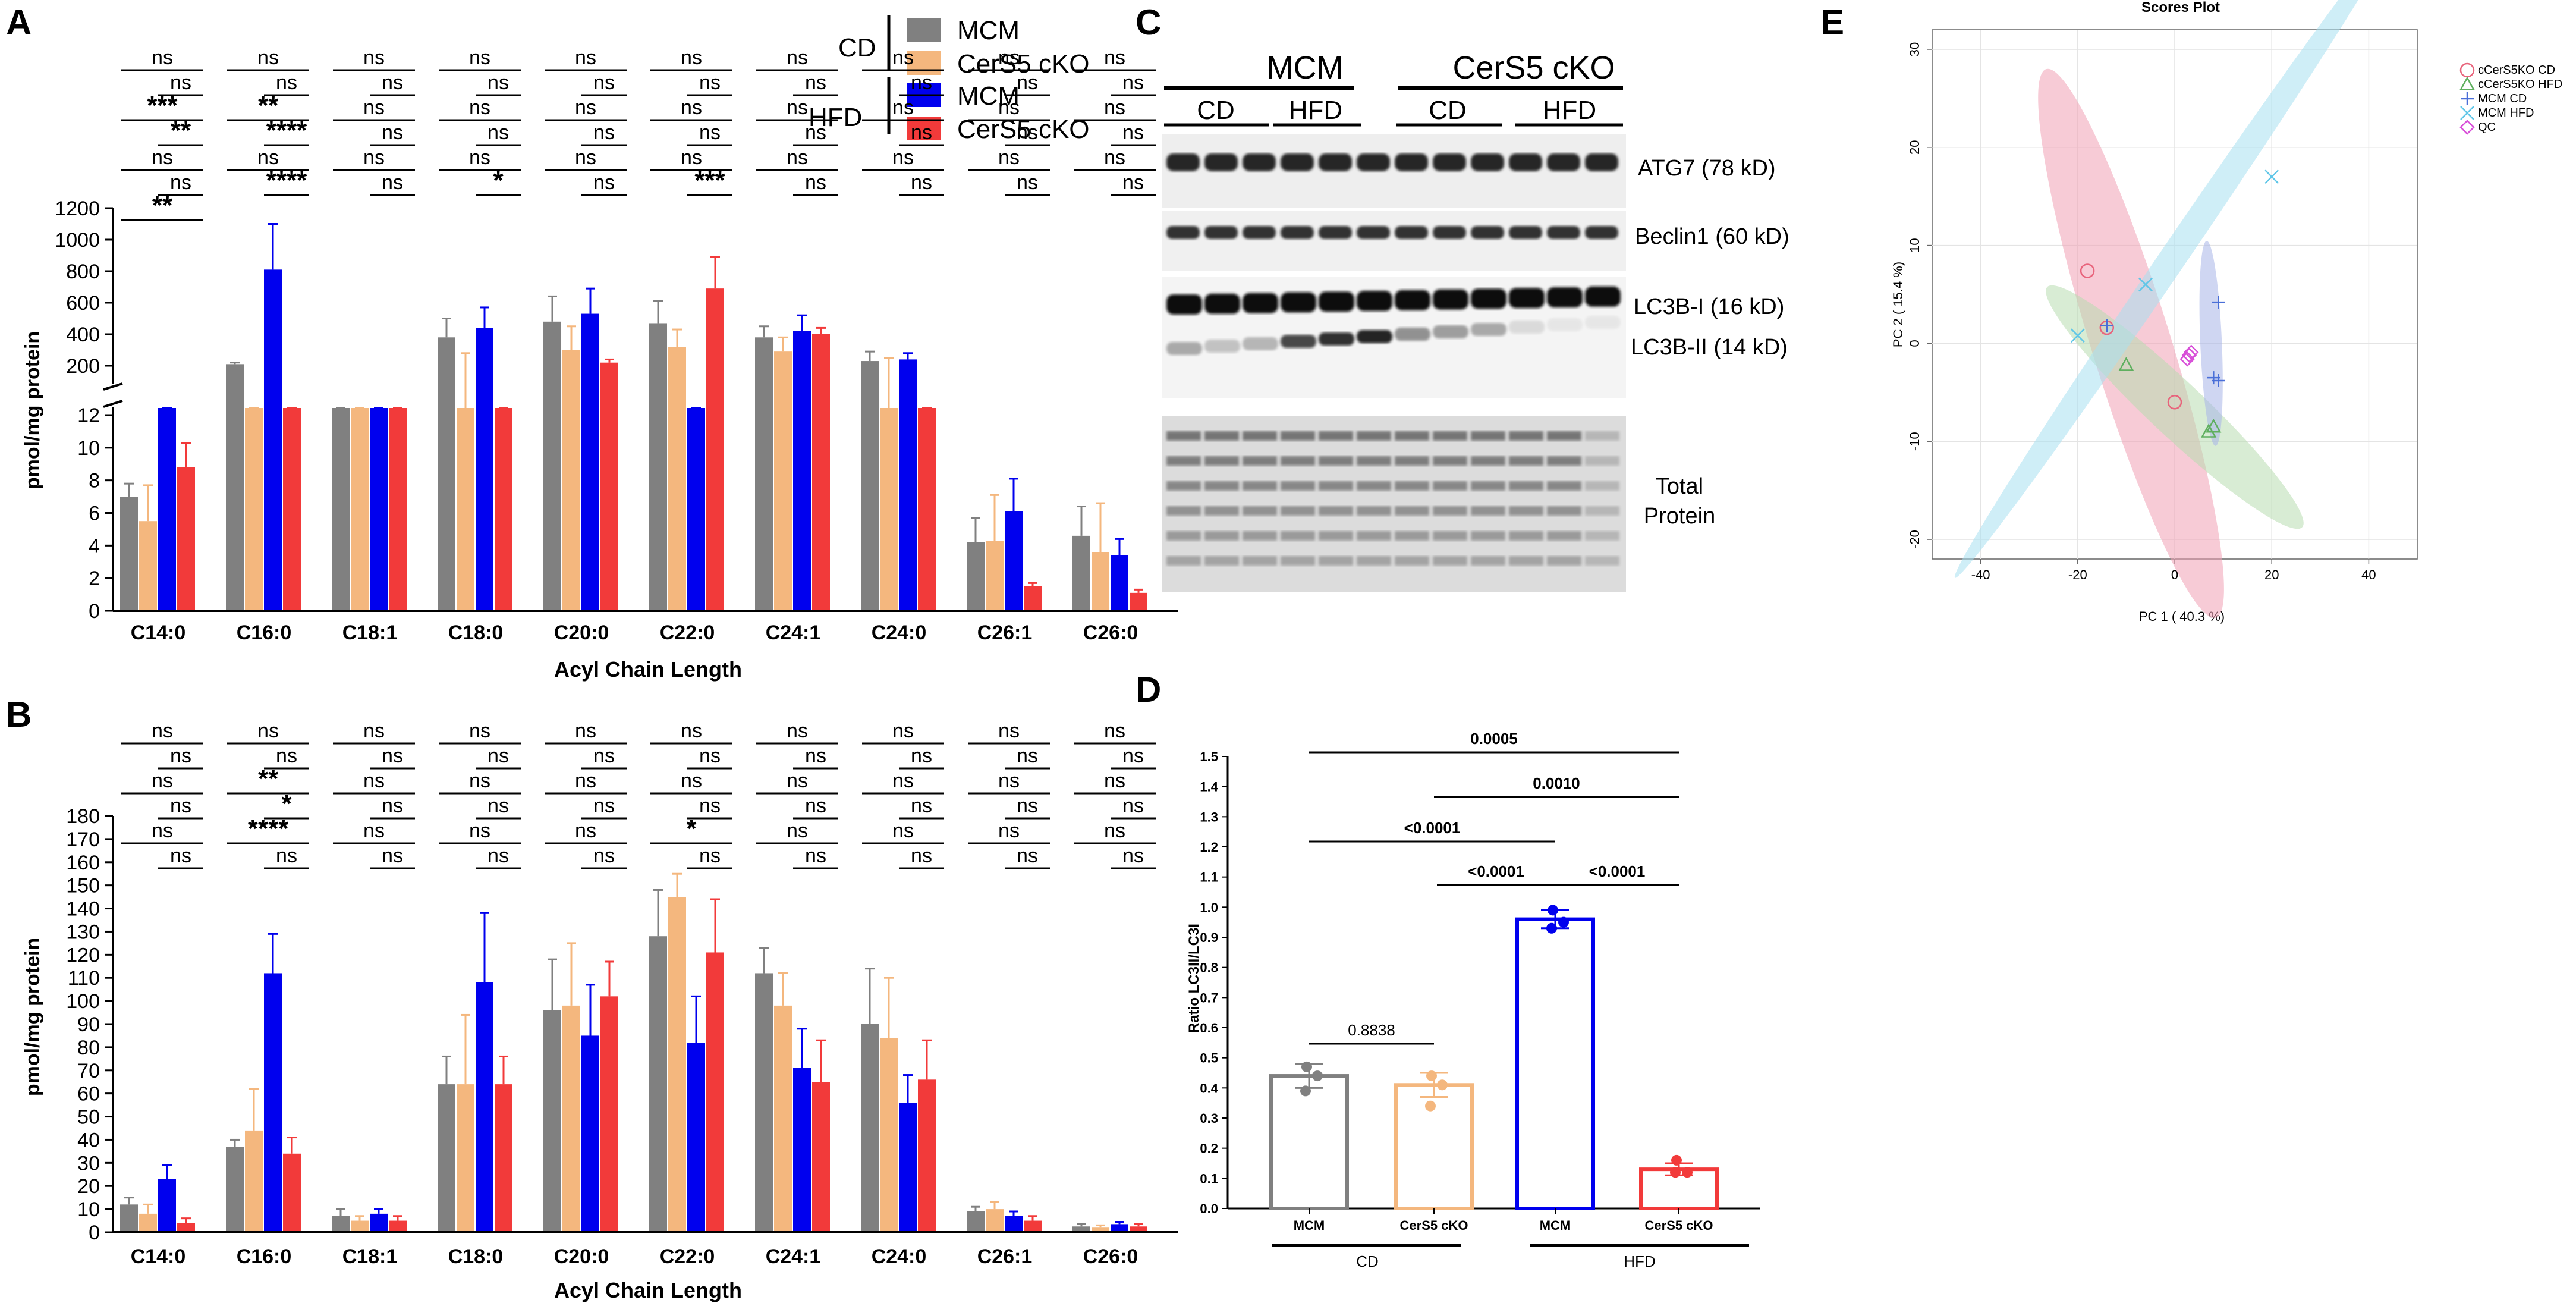  Describe the element at coordinates (1209, 967) in the screenshot. I see `ytick-label-d-8: 0.8` at that location.